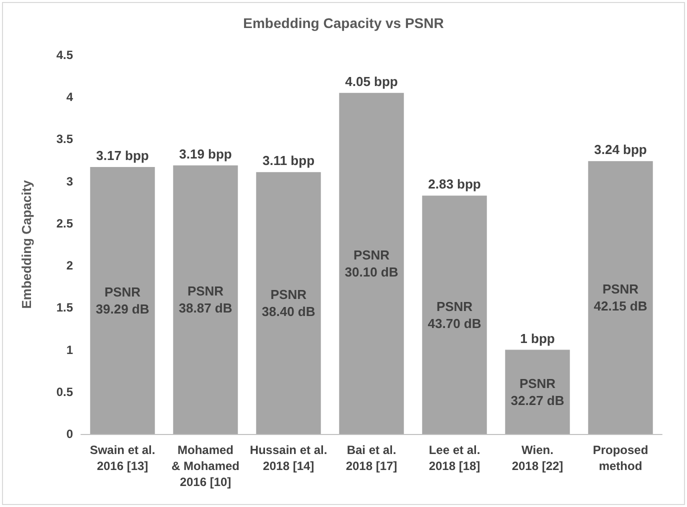 The image size is (687, 507). I want to click on annotation: PSNR 43.70 dB, so click(455, 314).